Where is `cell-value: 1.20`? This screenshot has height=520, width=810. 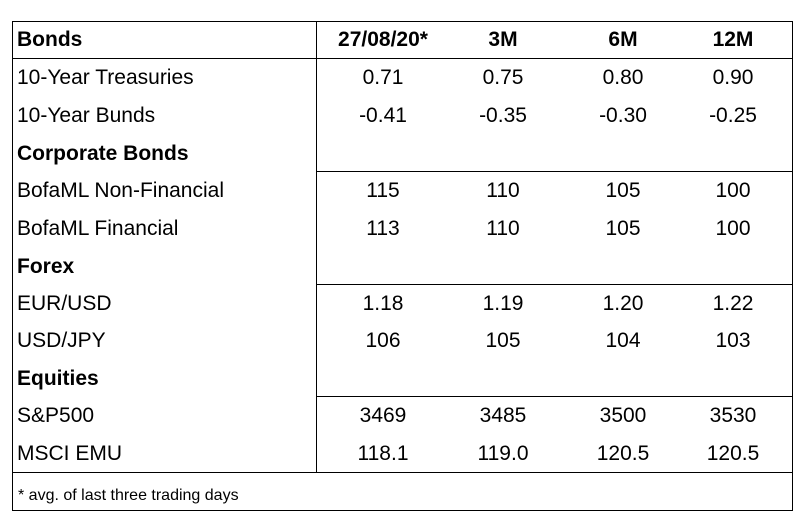
cell-value: 1.20 is located at coordinates (623, 303).